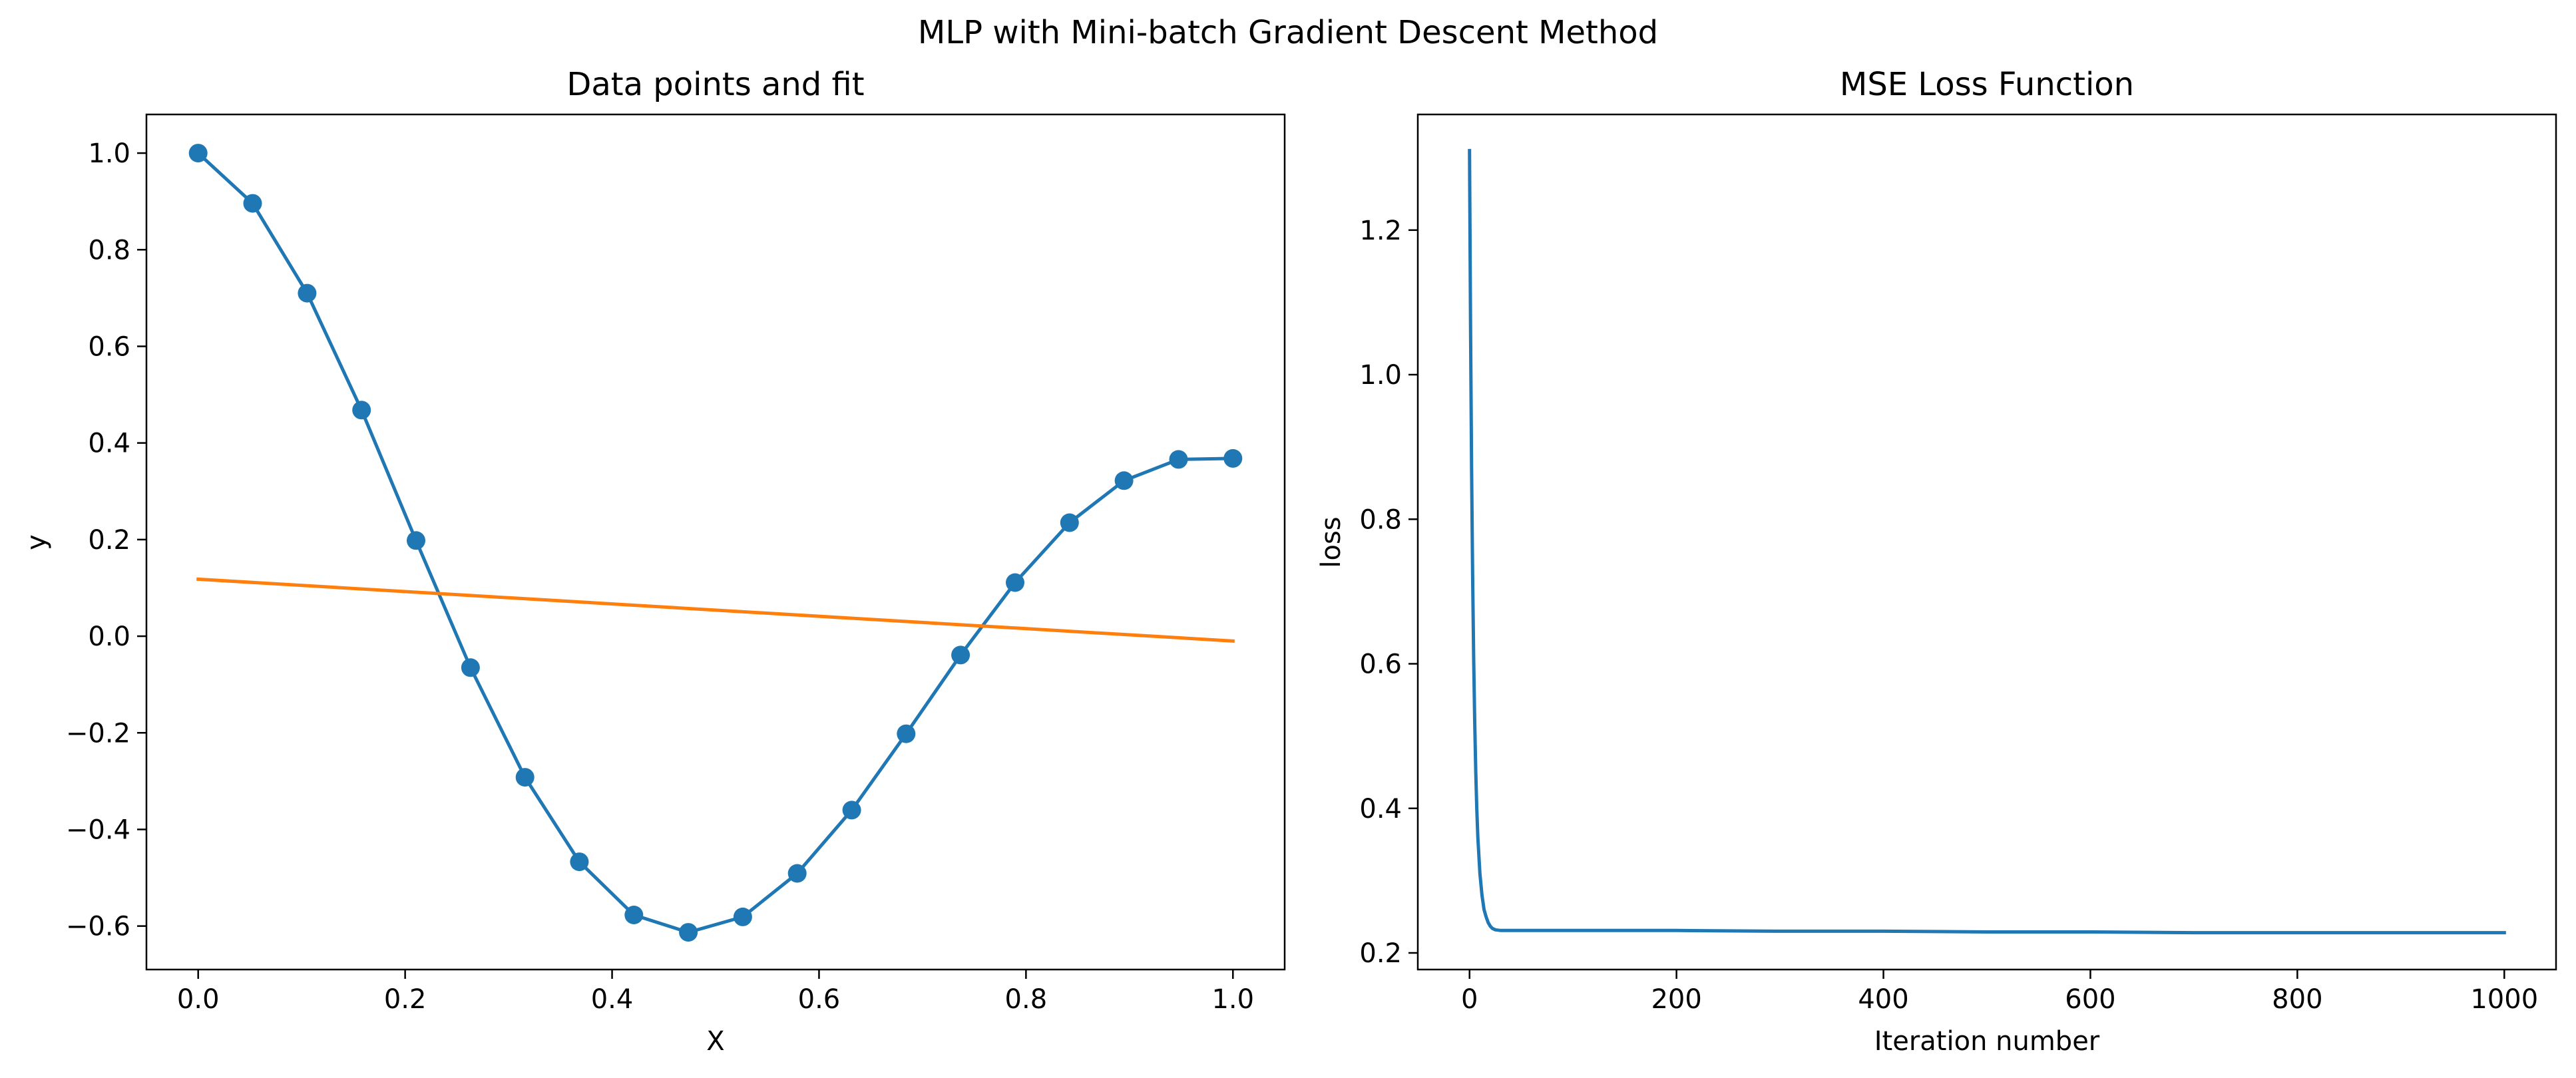 The height and width of the screenshot is (1078, 2576). What do you see at coordinates (819, 999) in the screenshot?
I see `x-tick-label: 0.6` at bounding box center [819, 999].